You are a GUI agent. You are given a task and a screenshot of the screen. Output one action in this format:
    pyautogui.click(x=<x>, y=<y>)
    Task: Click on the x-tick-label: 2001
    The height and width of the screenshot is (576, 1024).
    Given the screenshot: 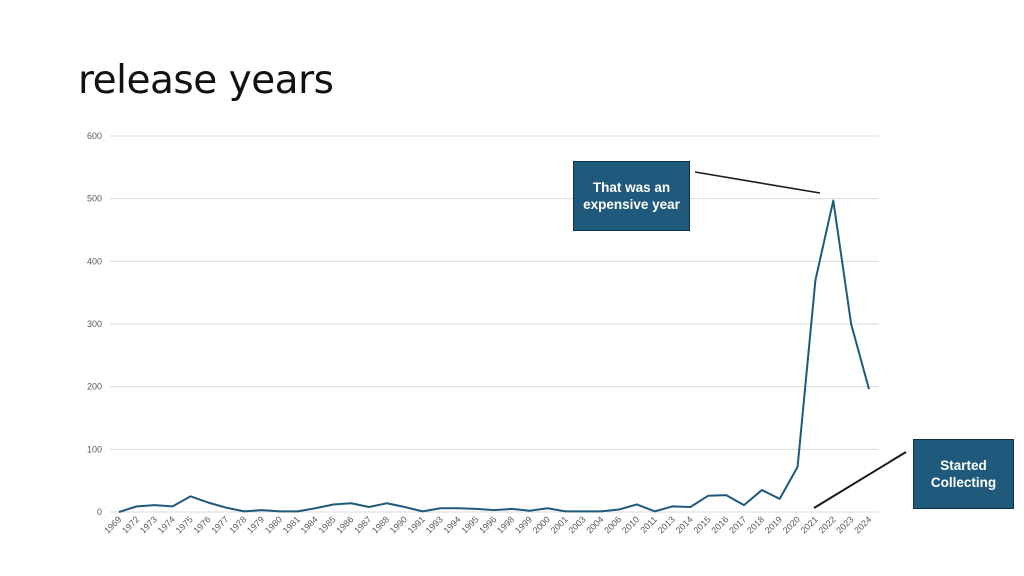 What is the action you would take?
    pyautogui.click(x=559, y=524)
    